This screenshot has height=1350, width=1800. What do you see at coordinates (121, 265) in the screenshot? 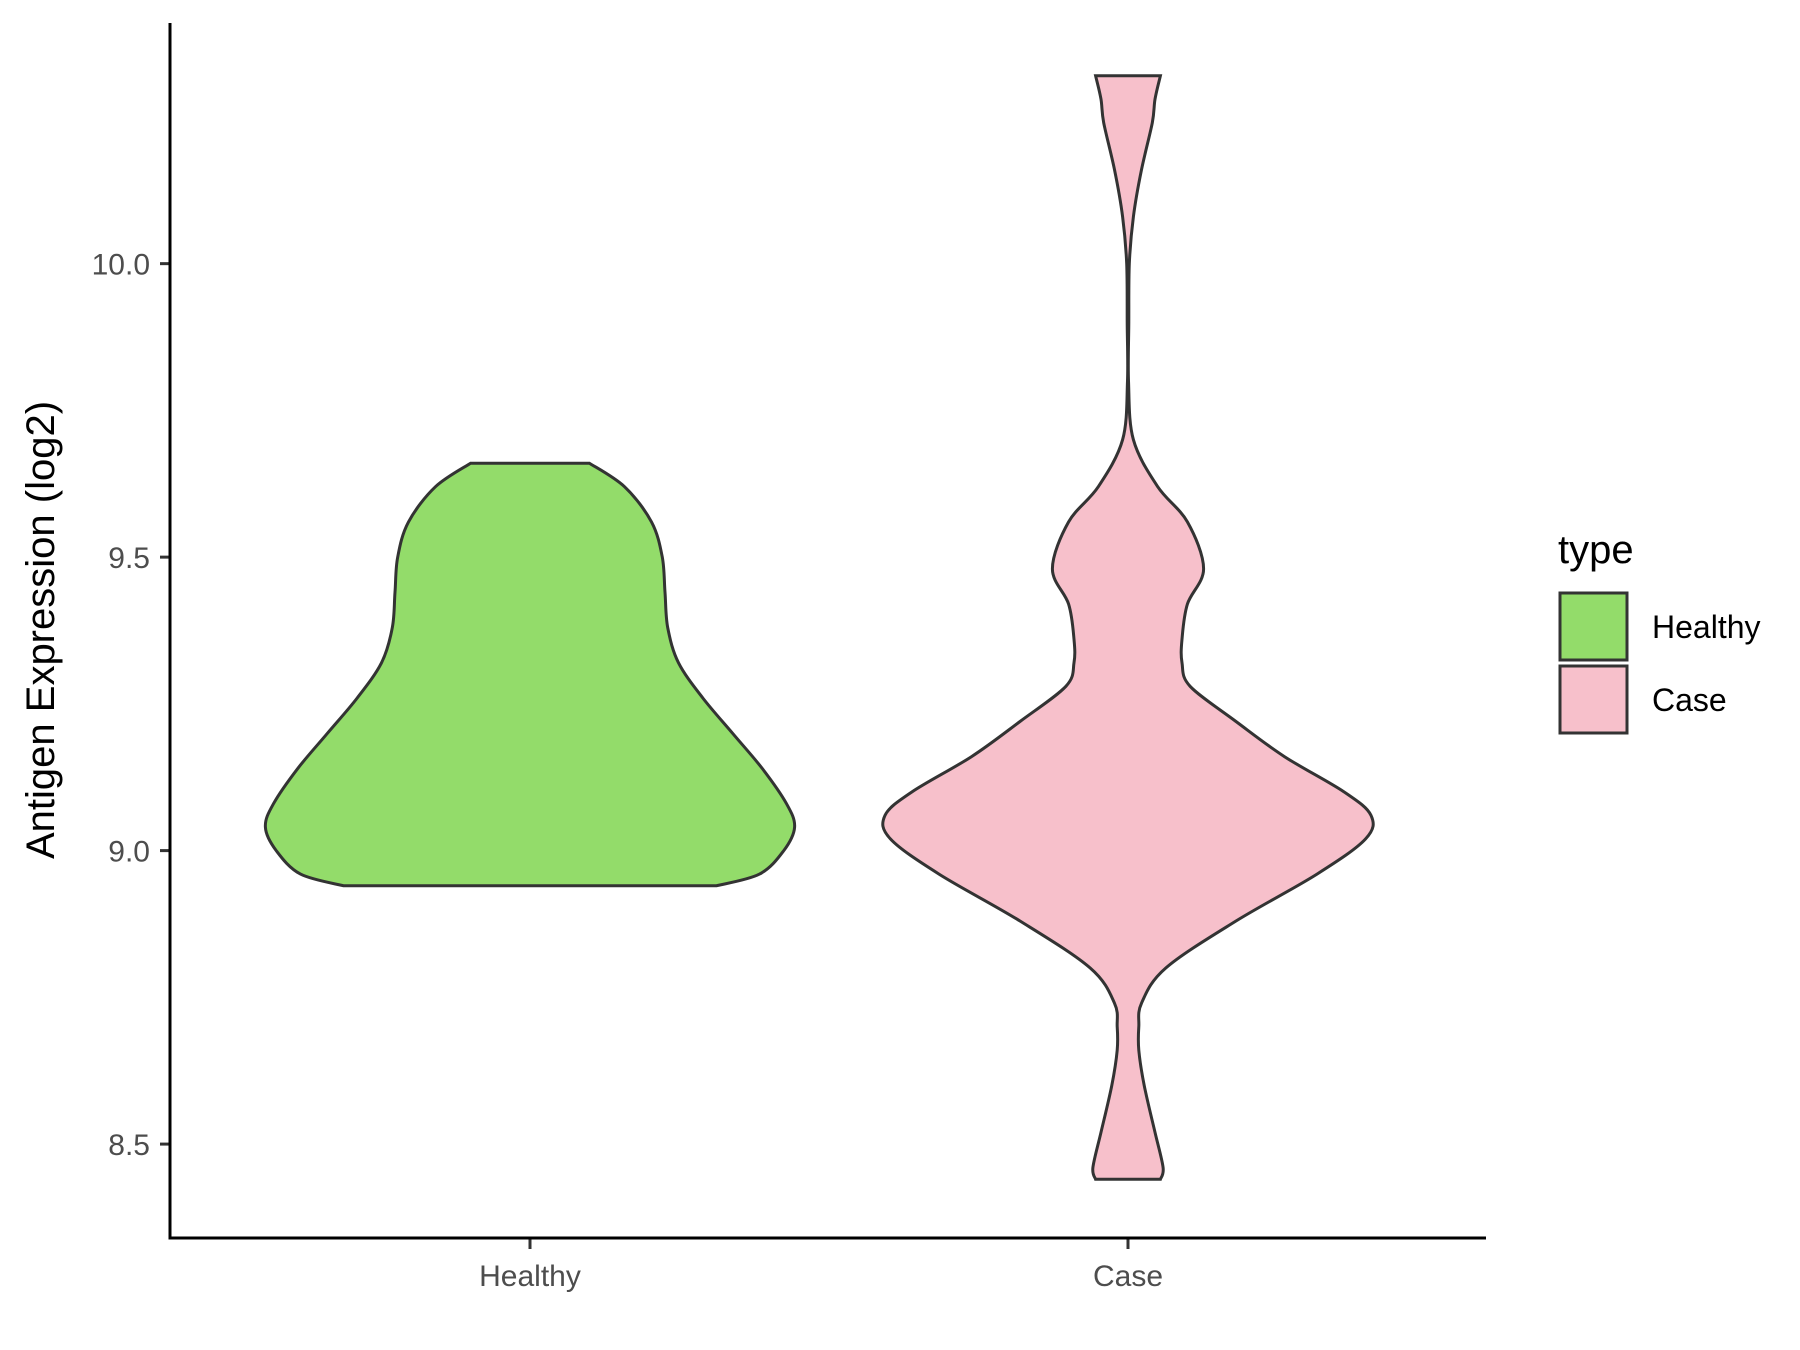
I see `y-tick-label: 10.0` at bounding box center [121, 265].